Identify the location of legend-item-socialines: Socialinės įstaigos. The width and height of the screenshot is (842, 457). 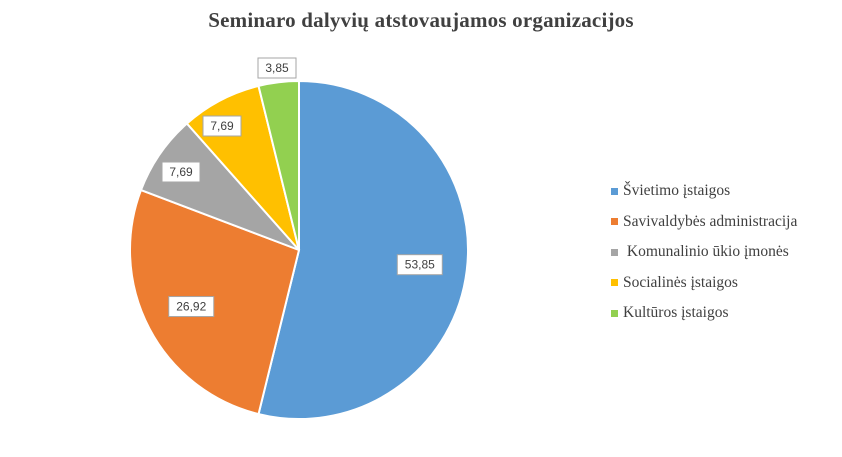
(704, 283).